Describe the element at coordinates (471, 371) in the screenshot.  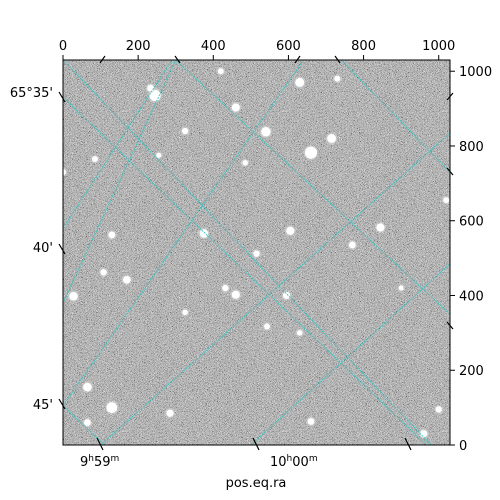
I see `y-tick-label: 200` at that location.